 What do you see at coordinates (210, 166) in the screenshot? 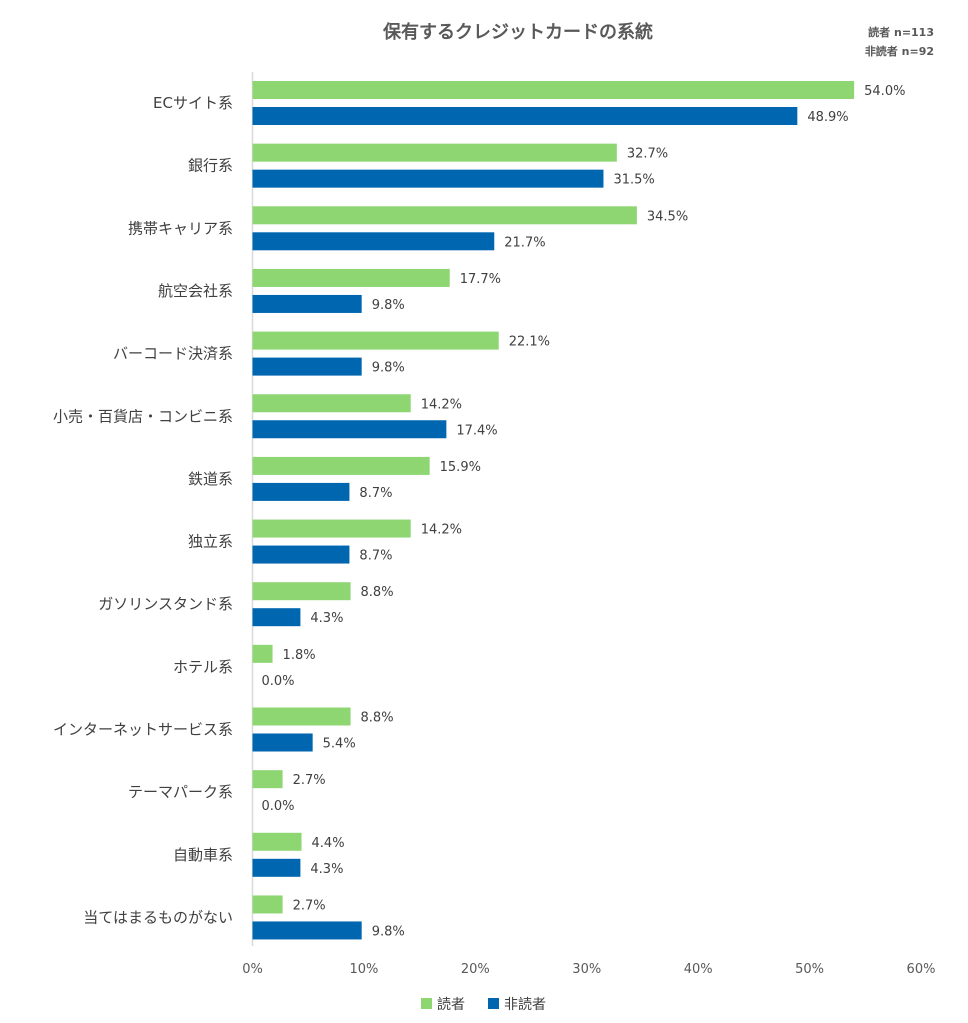
I see `category-label: 銀行系` at bounding box center [210, 166].